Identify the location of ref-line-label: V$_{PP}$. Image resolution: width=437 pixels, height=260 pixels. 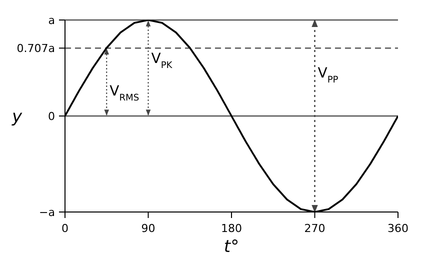
(328, 76).